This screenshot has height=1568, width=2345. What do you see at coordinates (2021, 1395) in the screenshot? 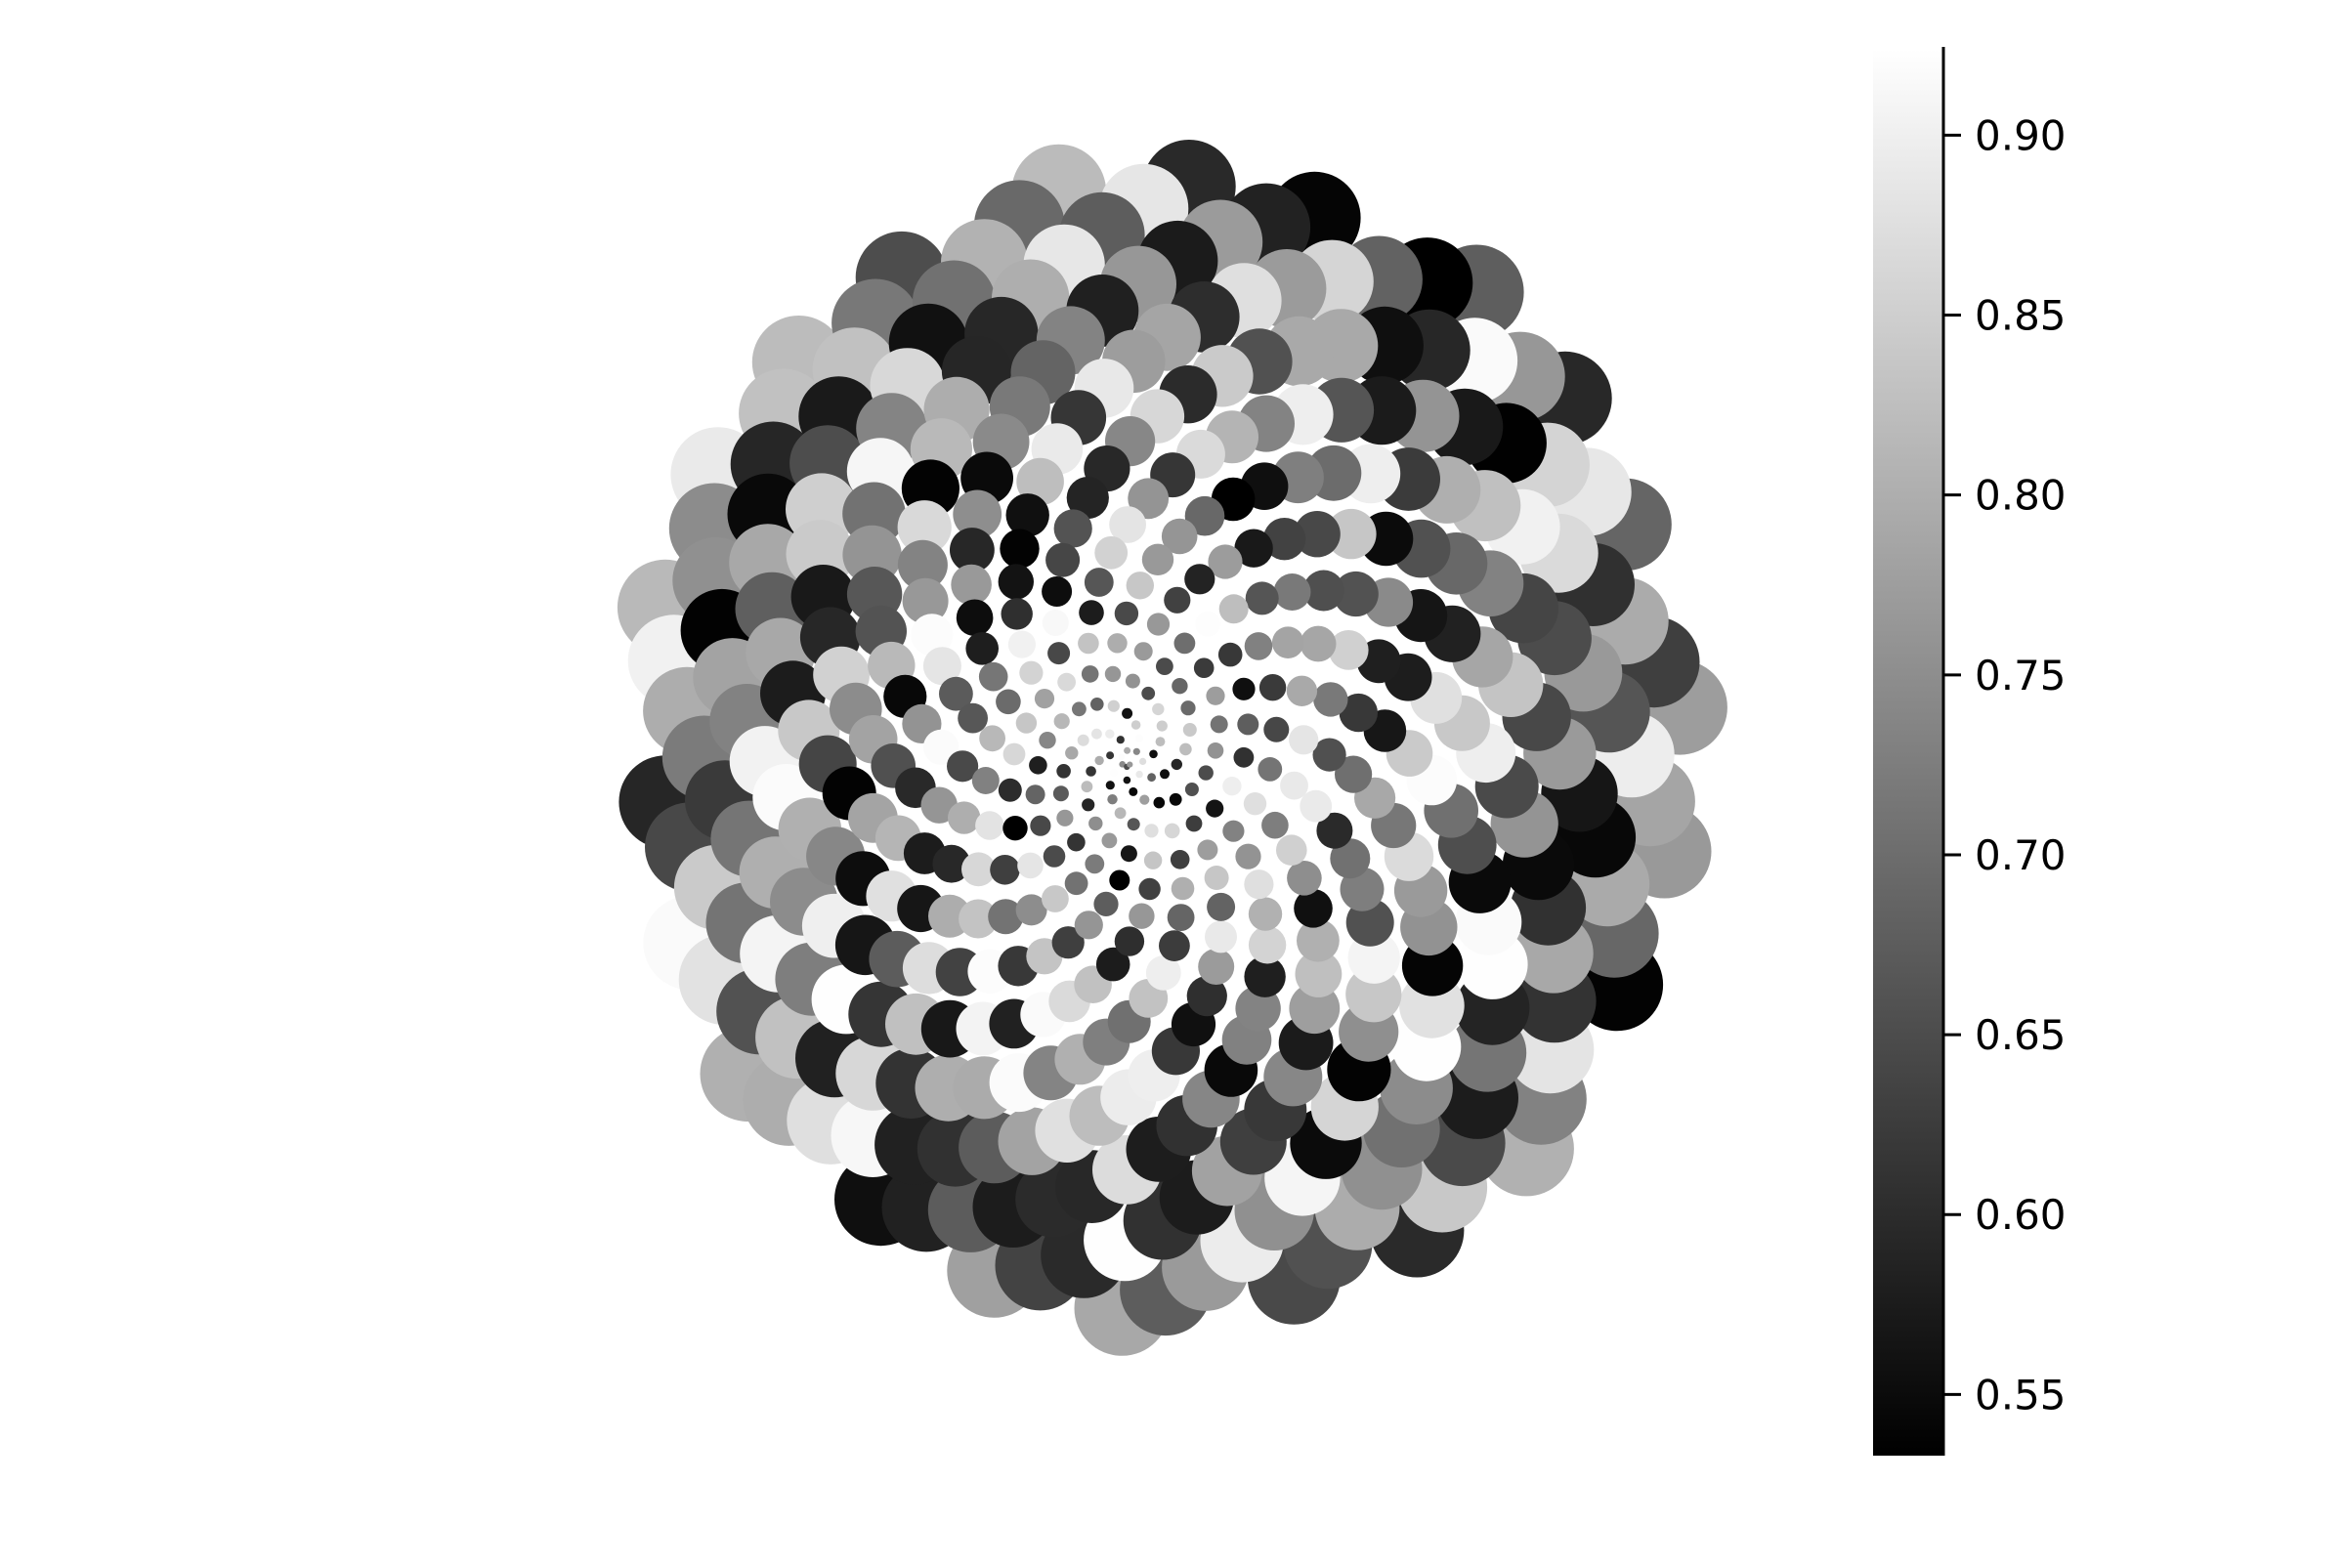
I see `colorbar-tick-label: 0.55` at bounding box center [2021, 1395].